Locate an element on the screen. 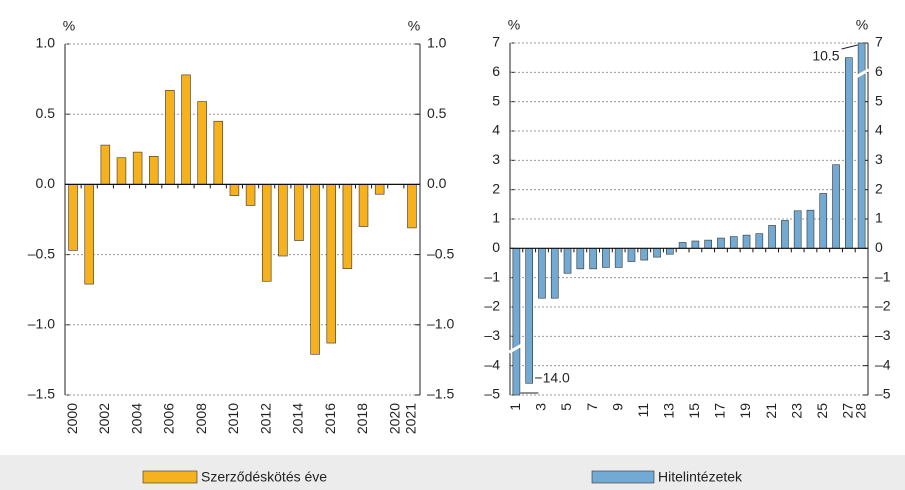 This screenshot has height=490, width=905. x-tick-label: 11 is located at coordinates (643, 410).